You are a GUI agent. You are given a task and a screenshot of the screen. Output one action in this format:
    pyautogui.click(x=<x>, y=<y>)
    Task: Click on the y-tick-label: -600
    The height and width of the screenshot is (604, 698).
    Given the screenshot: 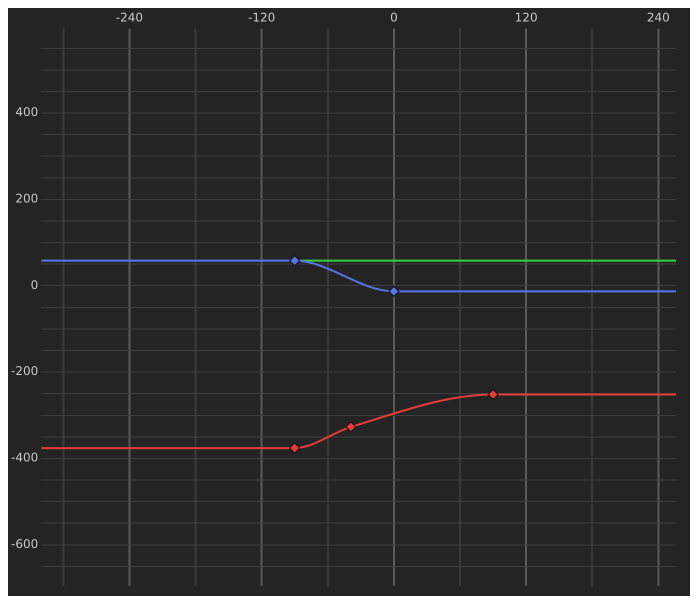 What is the action you would take?
    pyautogui.click(x=24, y=543)
    